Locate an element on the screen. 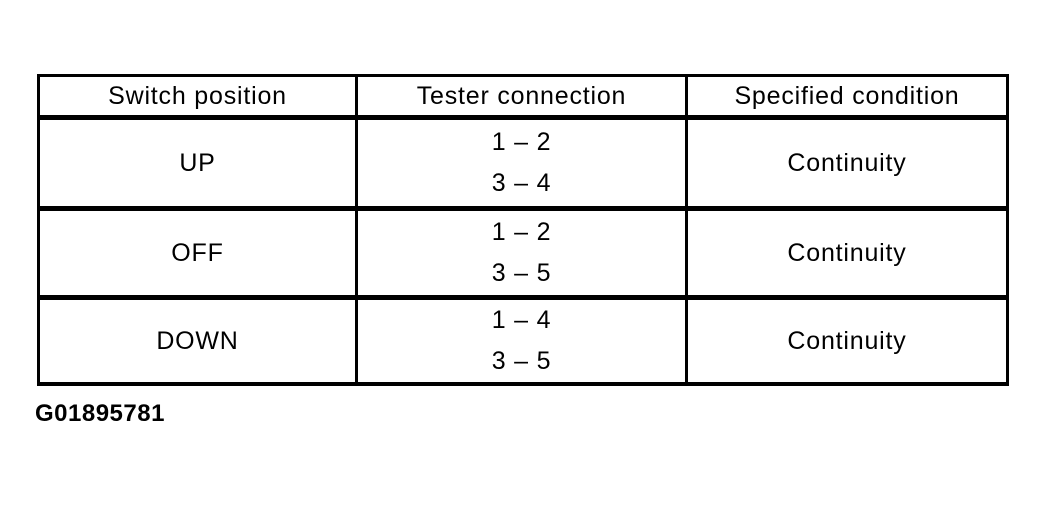 This screenshot has height=505, width=1044. connection-line: 3 – 4 is located at coordinates (521, 183).